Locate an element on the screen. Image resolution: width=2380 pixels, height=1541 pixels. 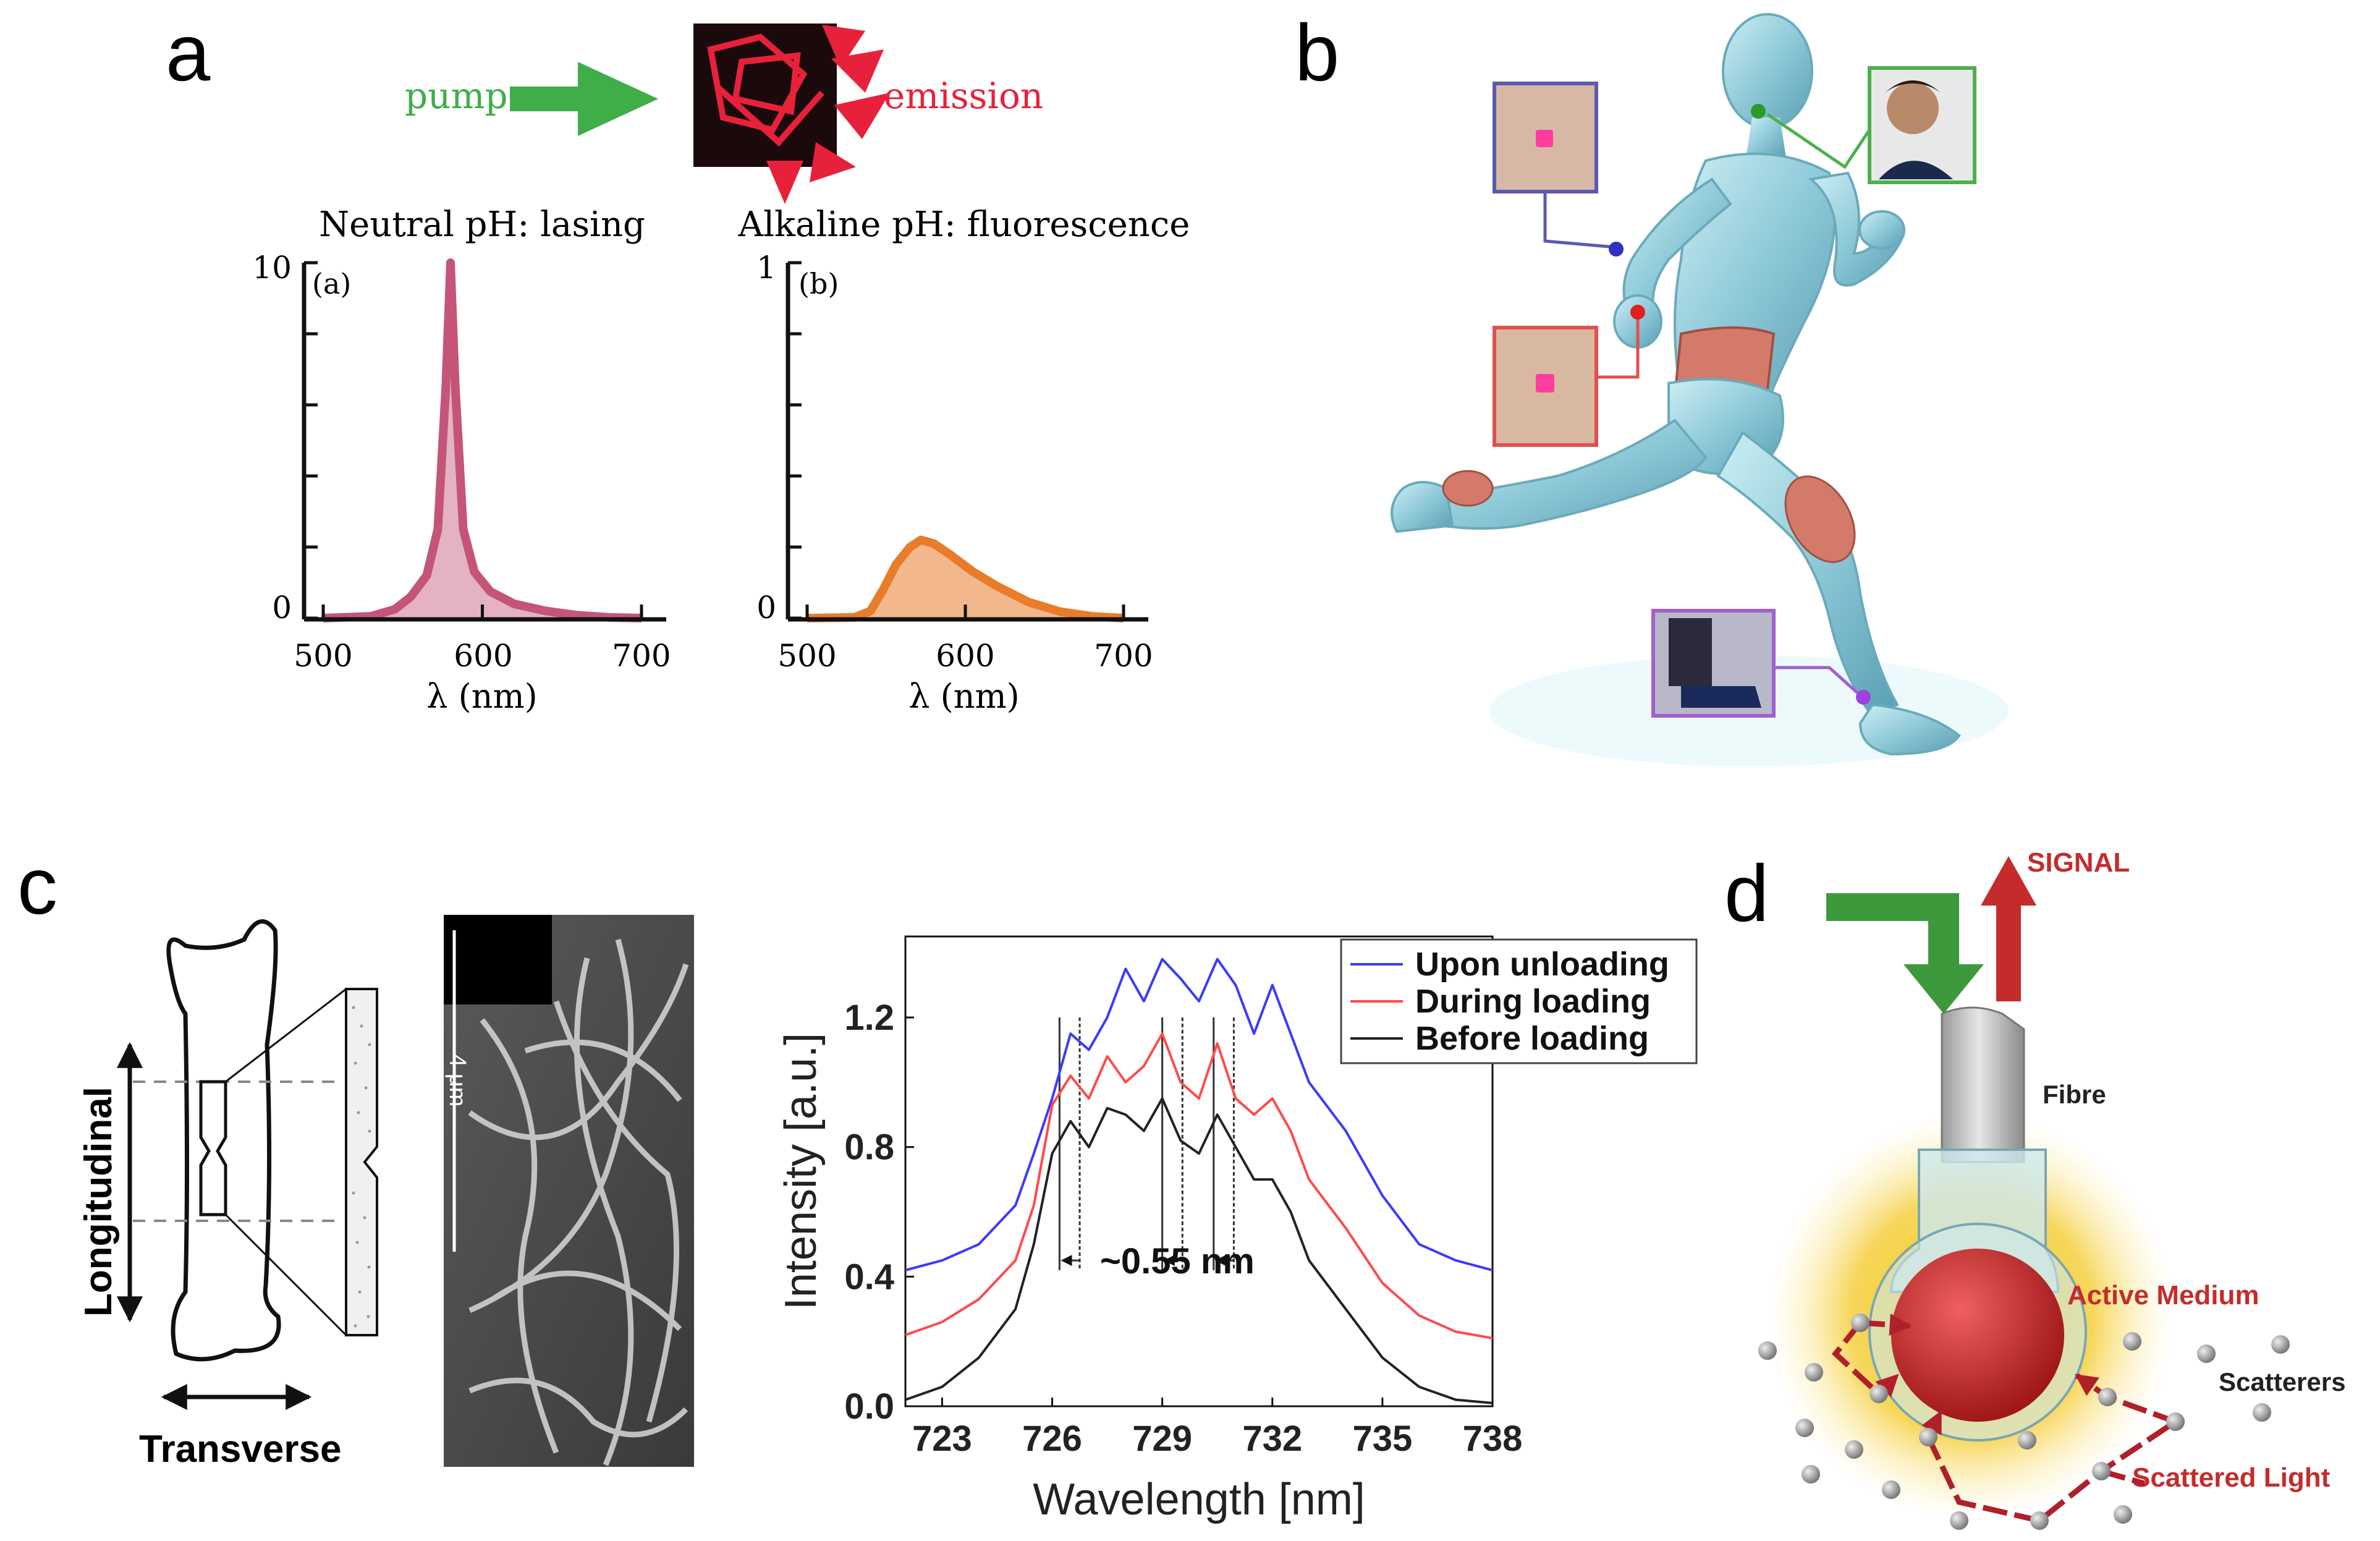
bone-ytick-label: 0.4 is located at coordinates (869, 1277).